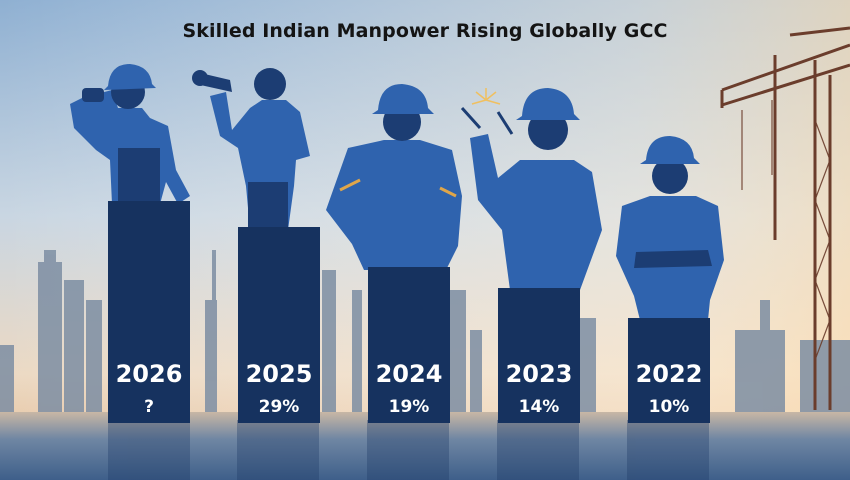  I want to click on crane-icon, so click(785, 218).